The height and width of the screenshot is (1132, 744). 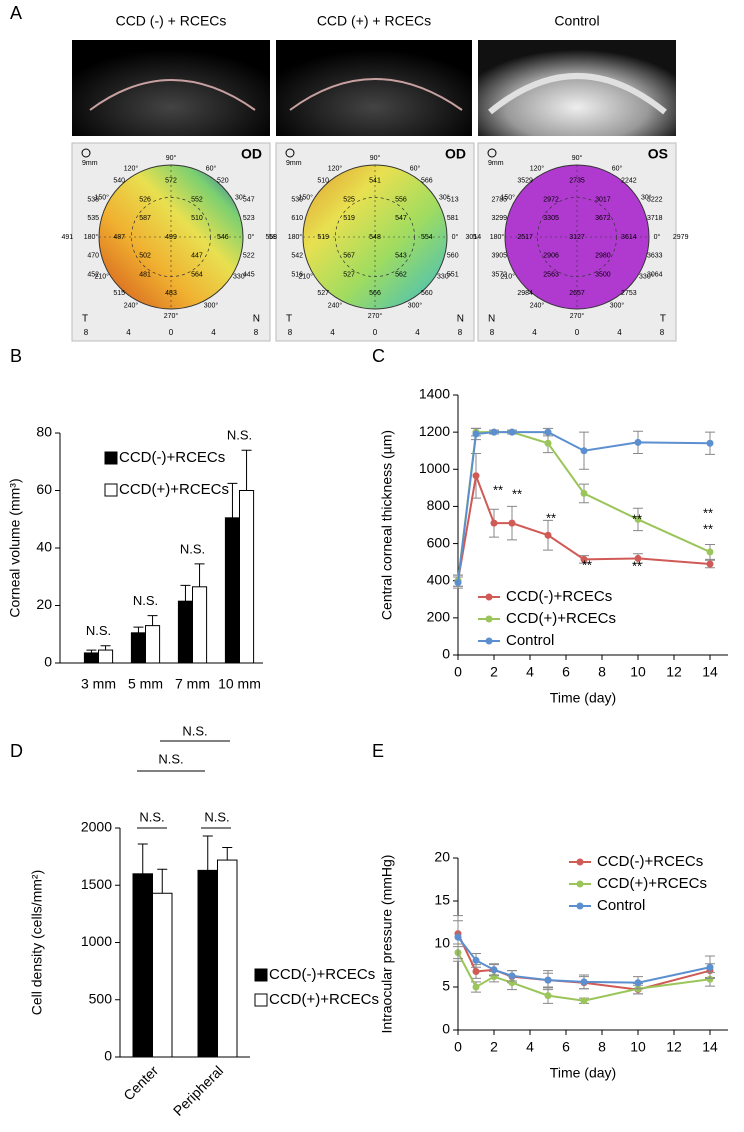 I want to click on y-tick-label: 0, so click(x=48, y=662).